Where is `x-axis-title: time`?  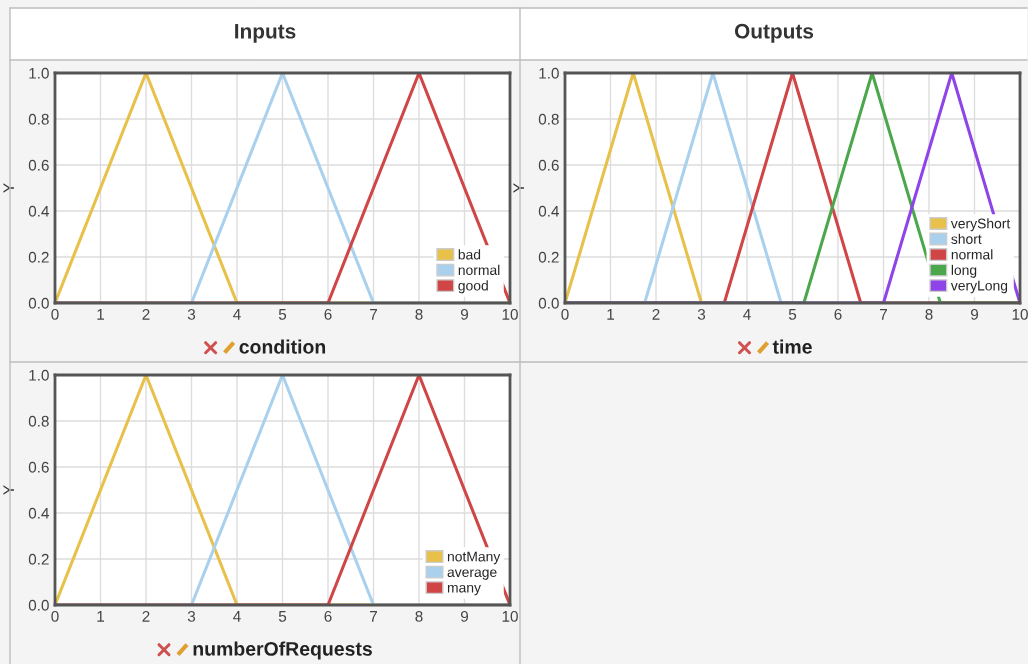 x-axis-title: time is located at coordinates (792, 346).